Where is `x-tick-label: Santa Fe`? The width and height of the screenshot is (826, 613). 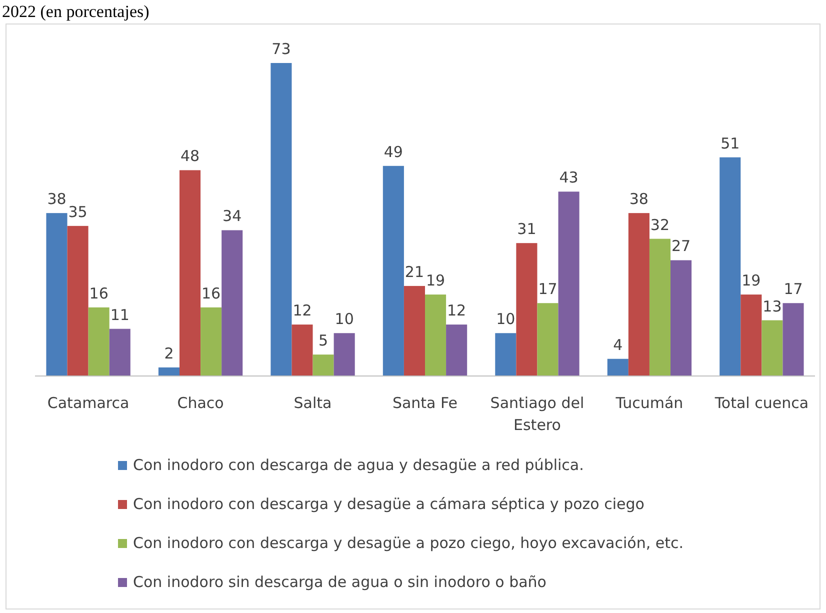
x-tick-label: Santa Fe is located at coordinates (425, 403).